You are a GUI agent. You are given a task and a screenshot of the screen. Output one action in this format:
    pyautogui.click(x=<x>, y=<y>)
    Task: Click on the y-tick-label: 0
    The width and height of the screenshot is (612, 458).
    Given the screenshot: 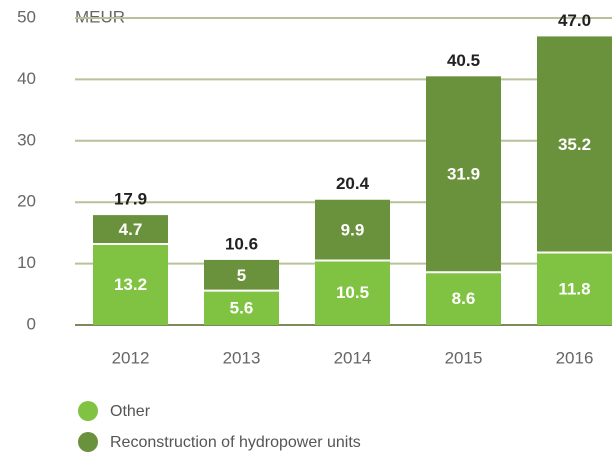 What is the action you would take?
    pyautogui.click(x=31, y=323)
    